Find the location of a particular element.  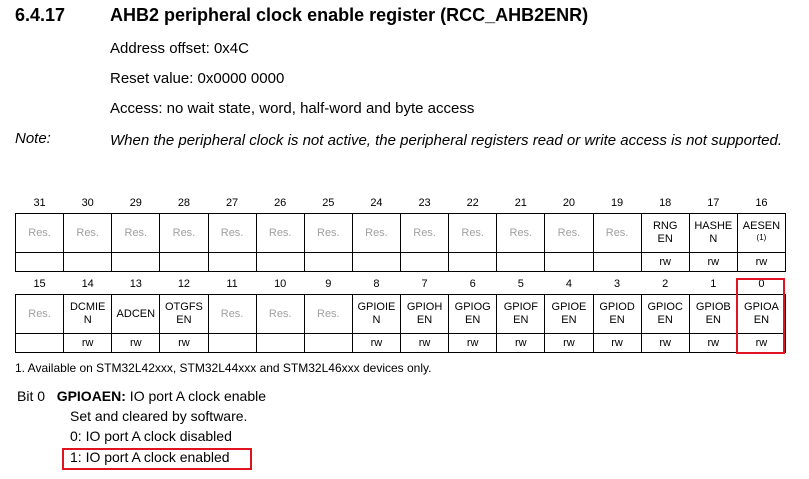

bit-number: 1 is located at coordinates (713, 284).